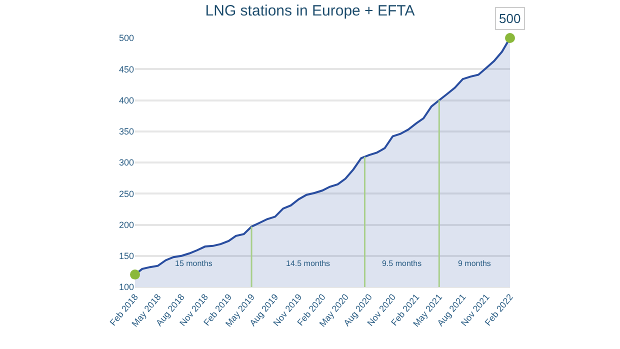 The image size is (620, 349). I want to click on y-tick-label: 250, so click(126, 193).